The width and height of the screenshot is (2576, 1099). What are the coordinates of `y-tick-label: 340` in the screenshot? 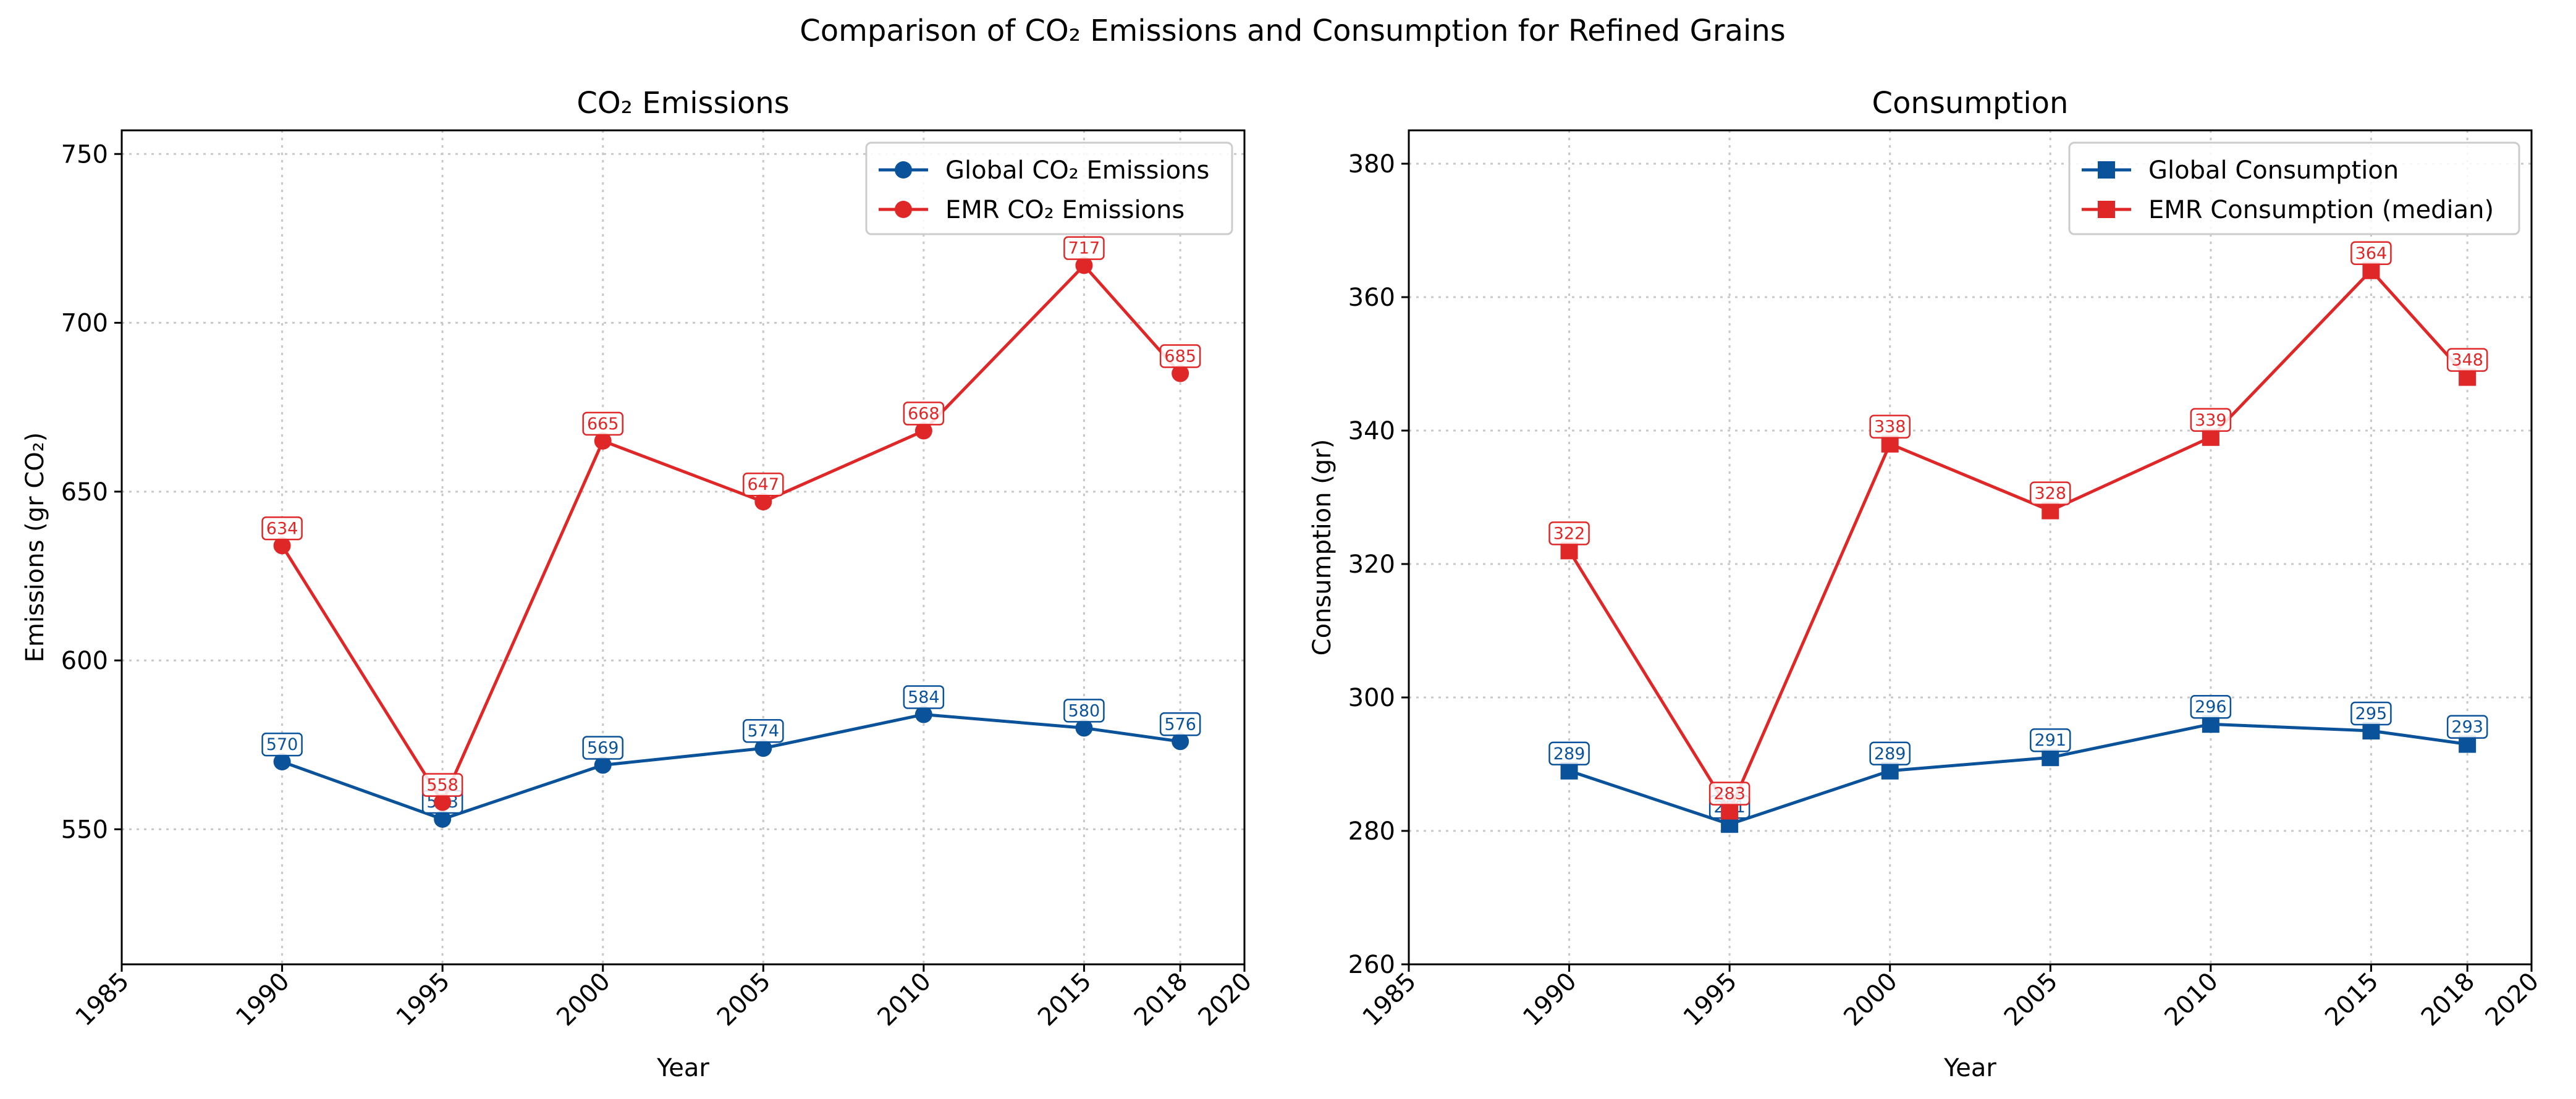 It's located at (1371, 431).